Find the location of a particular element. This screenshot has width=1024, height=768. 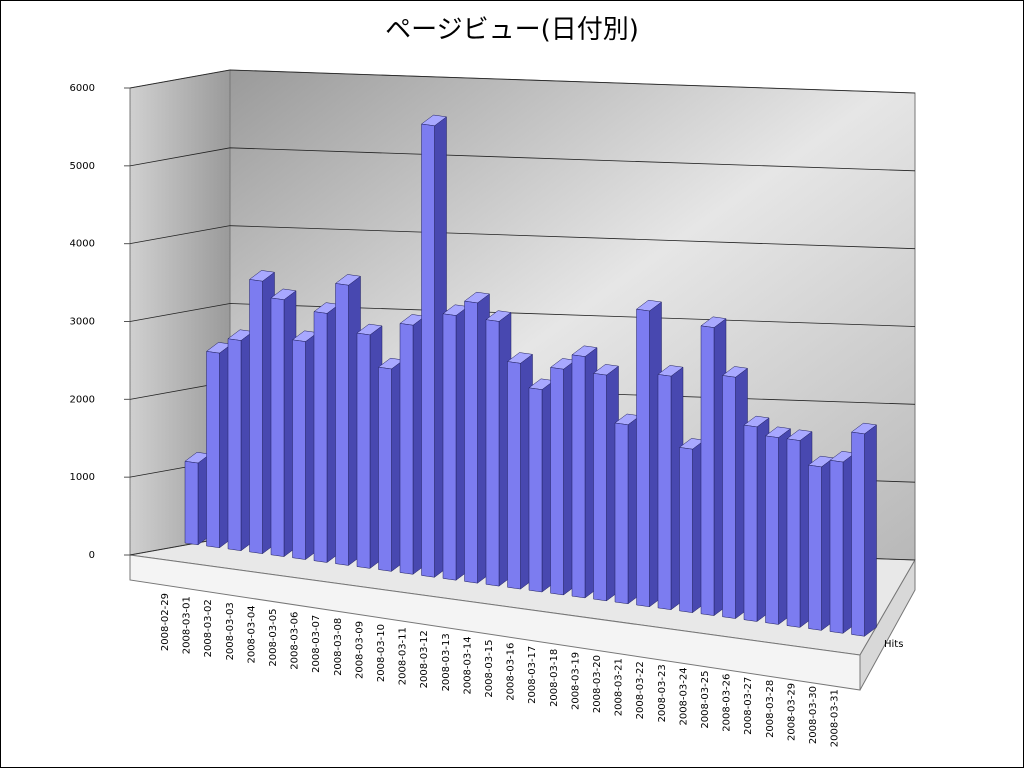

bar-side is located at coordinates (870, 530).